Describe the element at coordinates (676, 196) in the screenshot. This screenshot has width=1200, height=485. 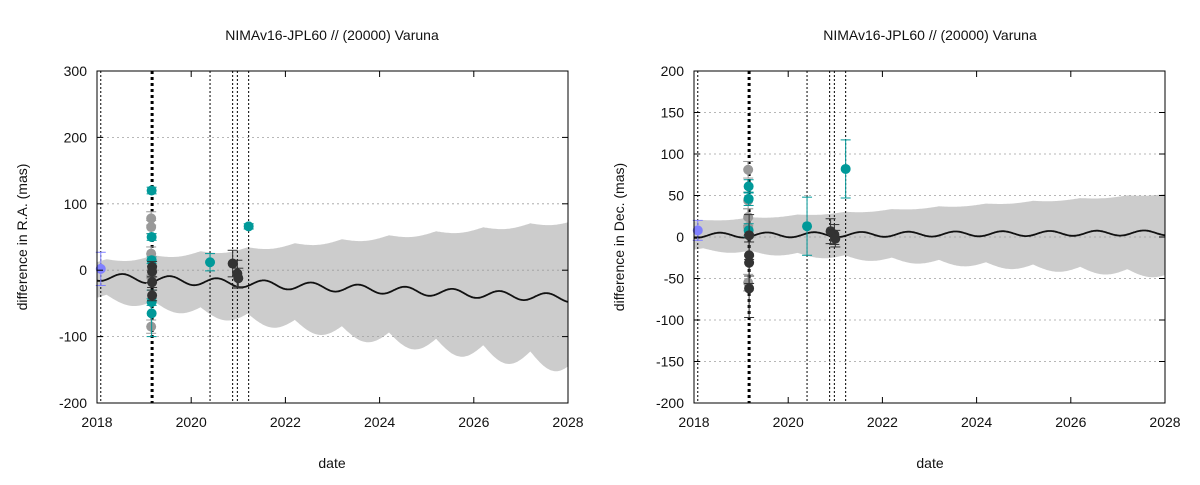
I see `y-tick-label: 50` at that location.